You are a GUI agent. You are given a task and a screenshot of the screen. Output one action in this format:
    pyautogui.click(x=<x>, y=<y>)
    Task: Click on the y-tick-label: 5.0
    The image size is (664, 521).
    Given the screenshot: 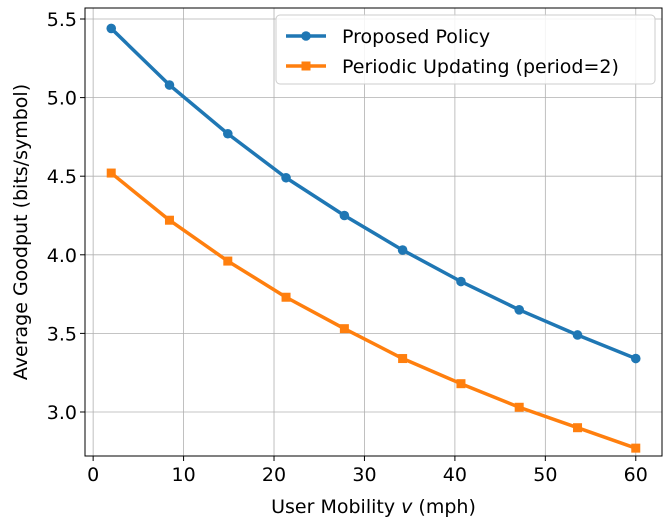 What is the action you would take?
    pyautogui.click(x=62, y=99)
    